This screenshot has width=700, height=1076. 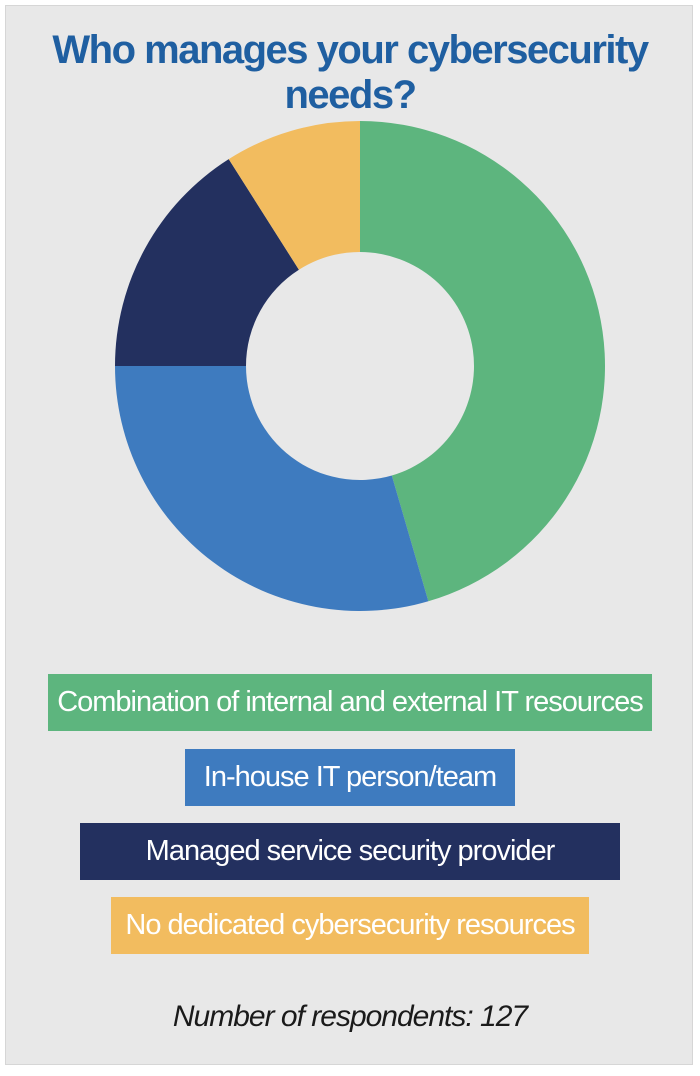 I want to click on chart-title: Who manages your cybersecurity needs?, so click(x=350, y=72).